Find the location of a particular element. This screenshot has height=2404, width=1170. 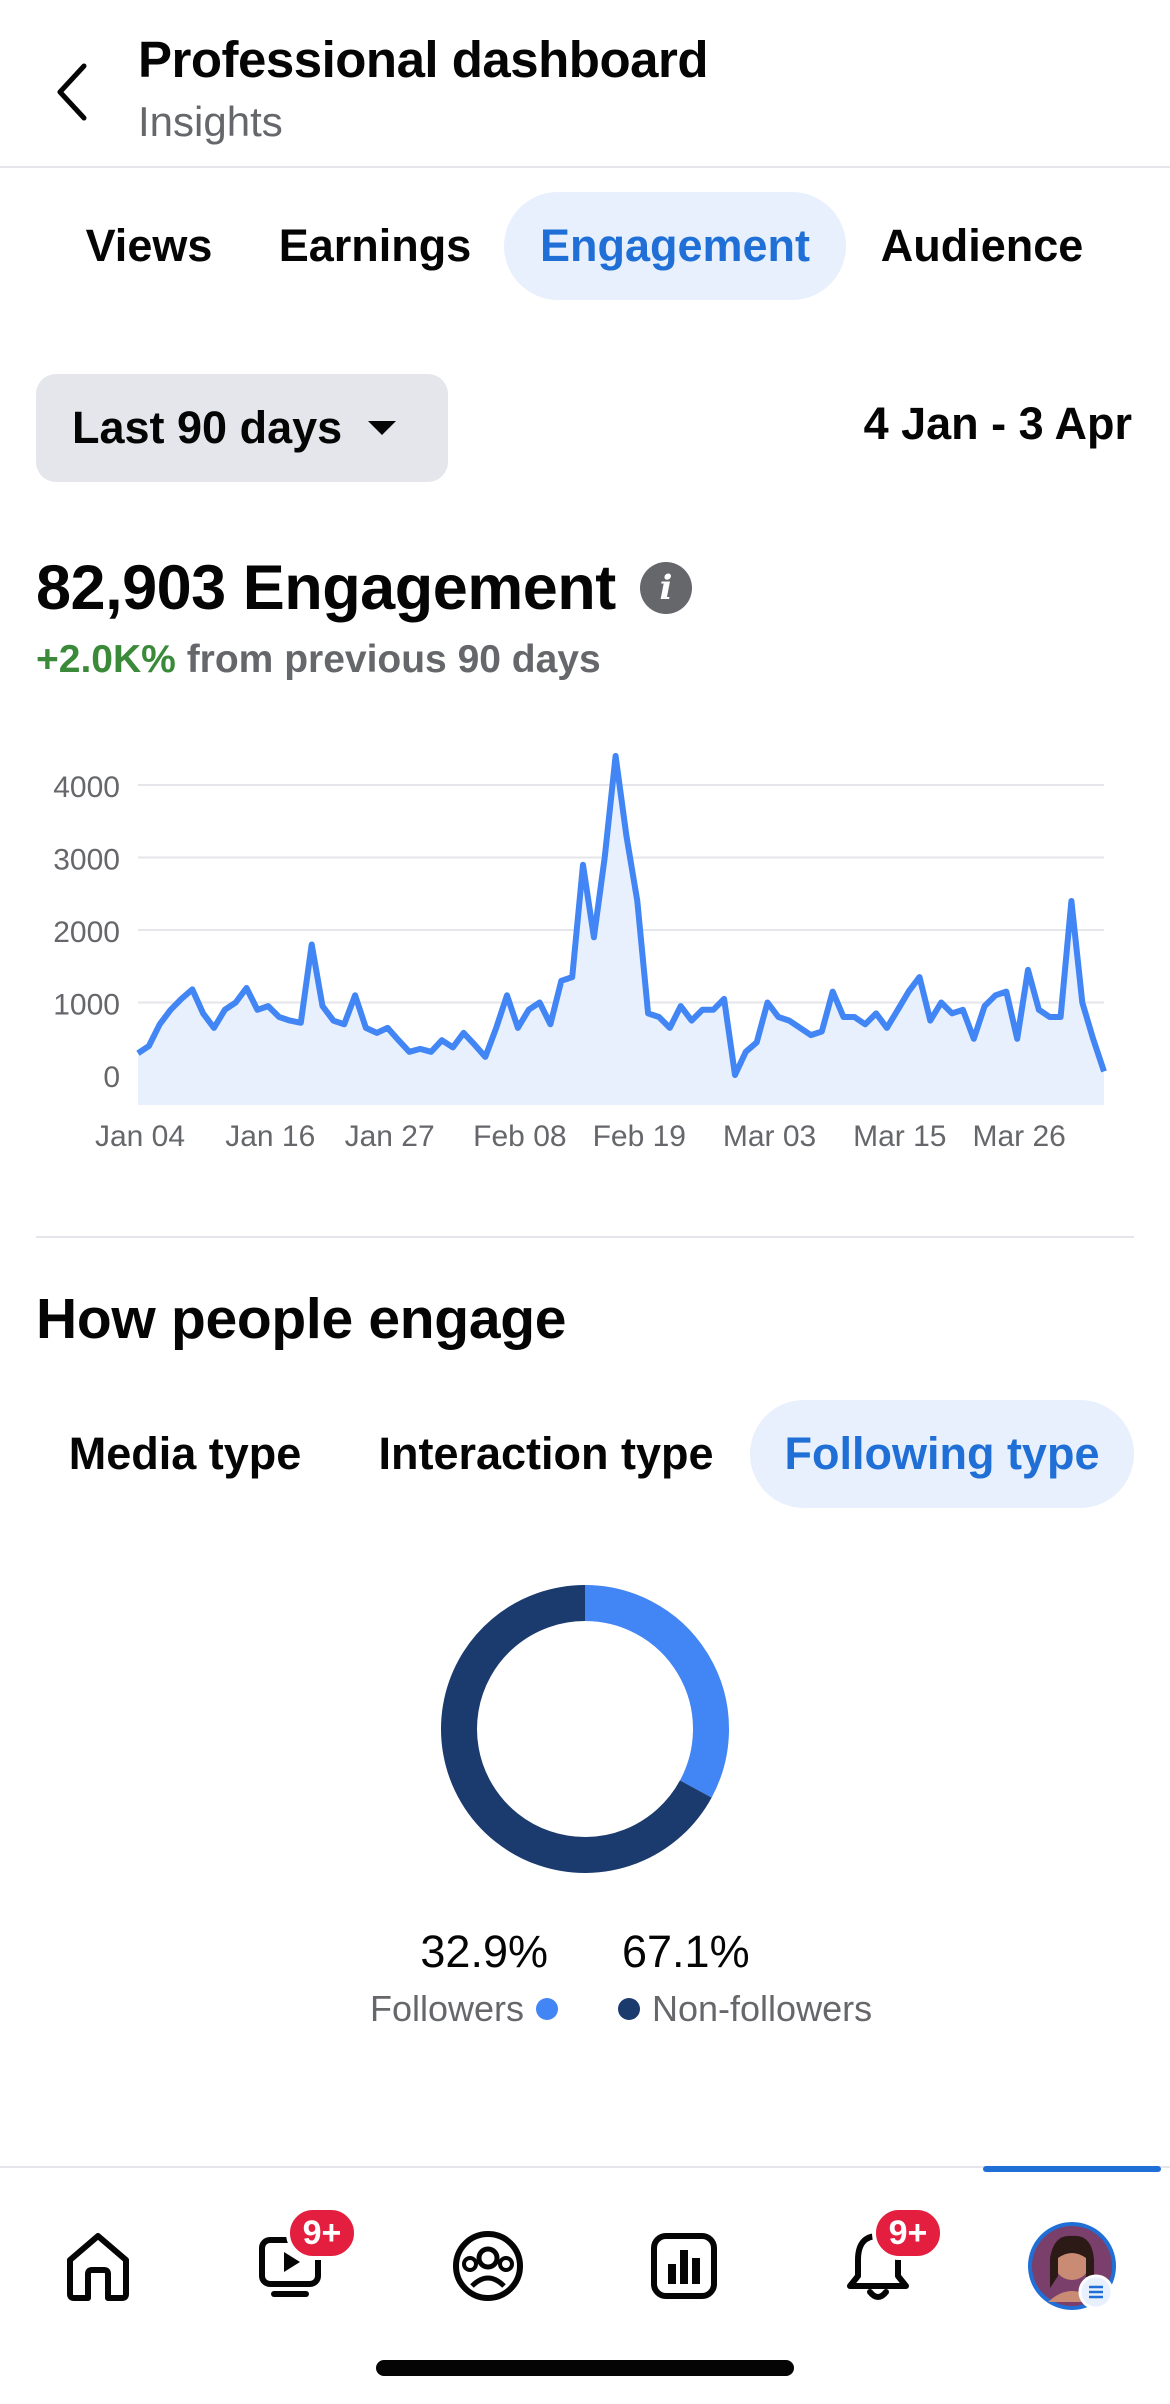

info-icon: i is located at coordinates (665, 588).